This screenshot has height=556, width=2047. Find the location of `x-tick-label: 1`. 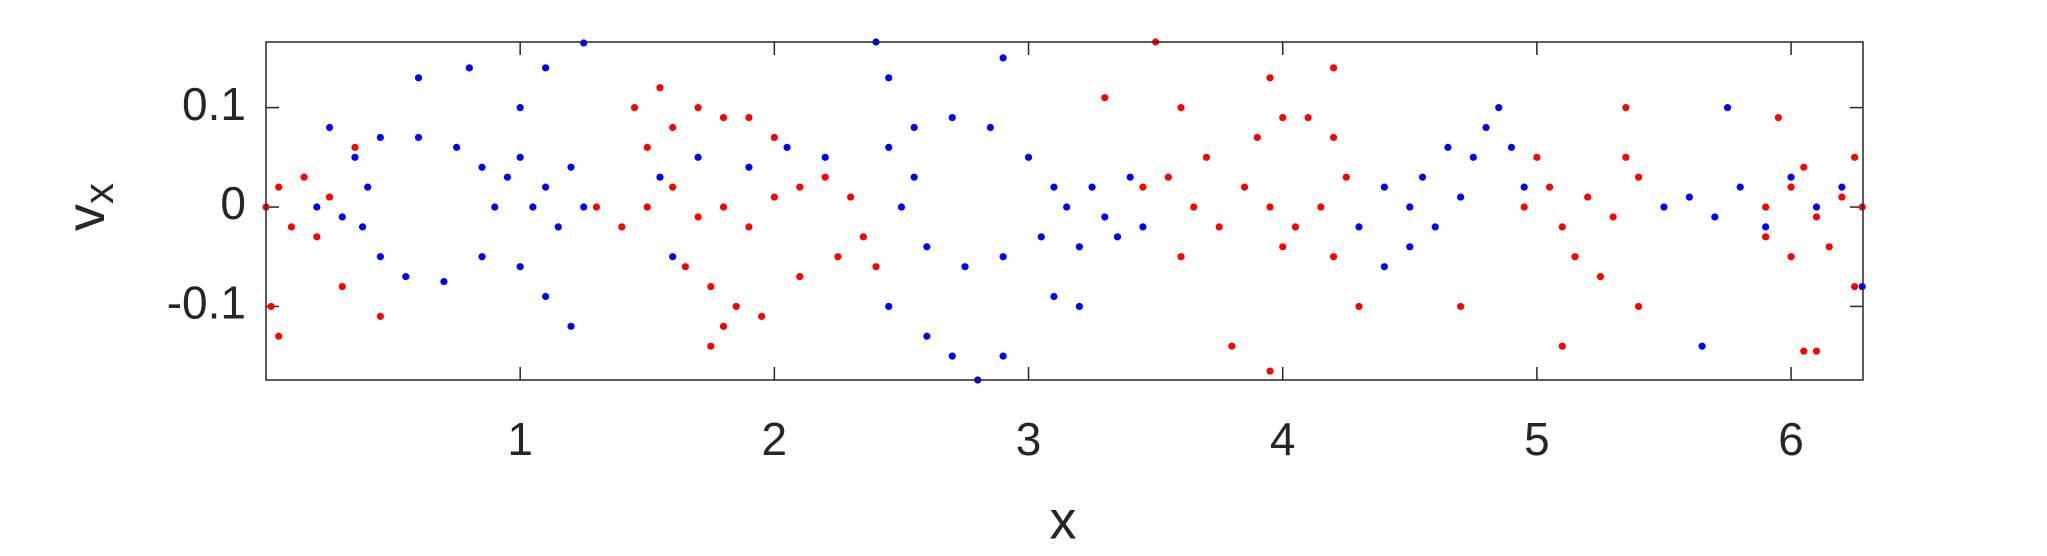

x-tick-label: 1 is located at coordinates (520, 439).